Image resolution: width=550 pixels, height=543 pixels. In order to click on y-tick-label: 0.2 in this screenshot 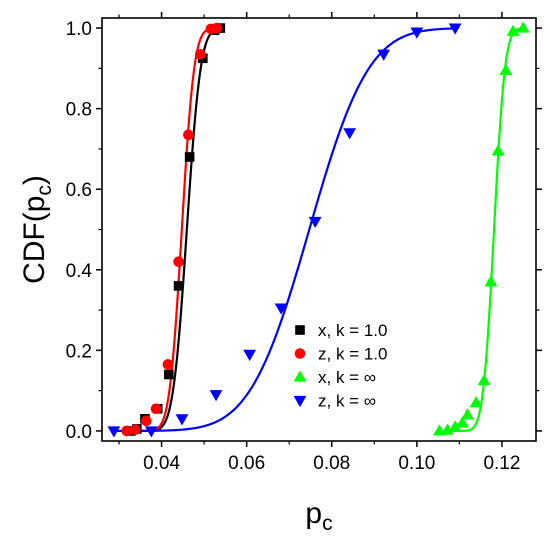, I will do `click(79, 351)`.